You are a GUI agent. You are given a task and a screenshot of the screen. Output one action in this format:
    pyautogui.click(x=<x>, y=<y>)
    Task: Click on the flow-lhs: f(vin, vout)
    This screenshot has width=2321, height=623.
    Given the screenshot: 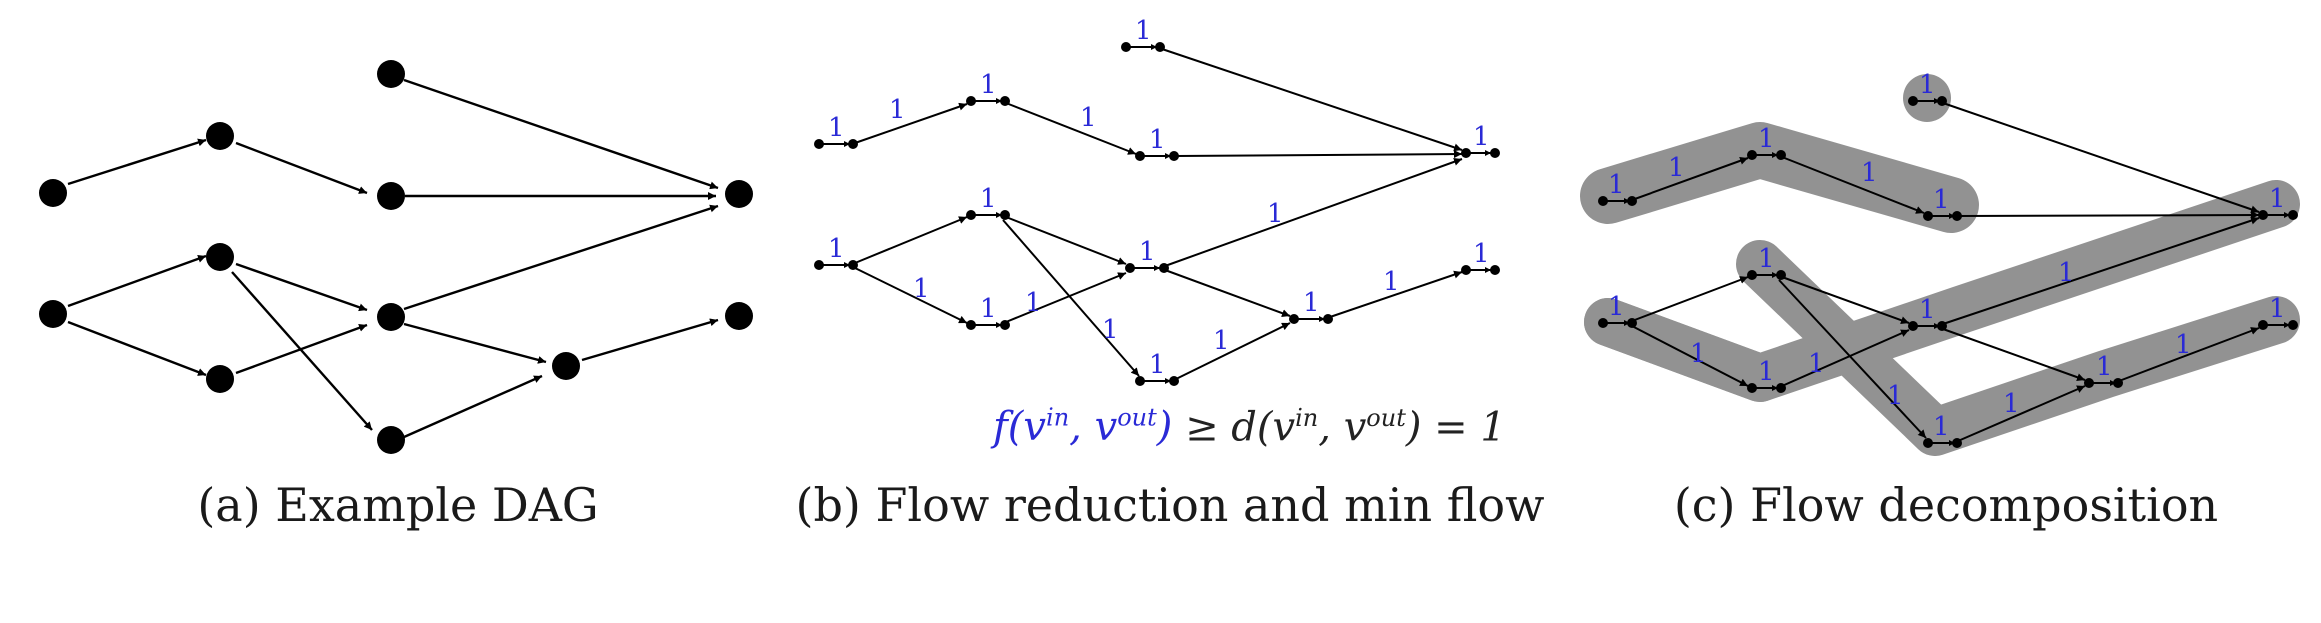 What is the action you would take?
    pyautogui.click(x=1083, y=427)
    